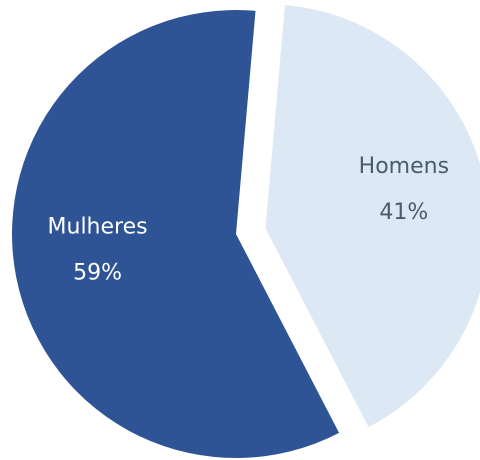 The width and height of the screenshot is (480, 460). What do you see at coordinates (98, 226) in the screenshot?
I see `slice-label: Mulheres` at bounding box center [98, 226].